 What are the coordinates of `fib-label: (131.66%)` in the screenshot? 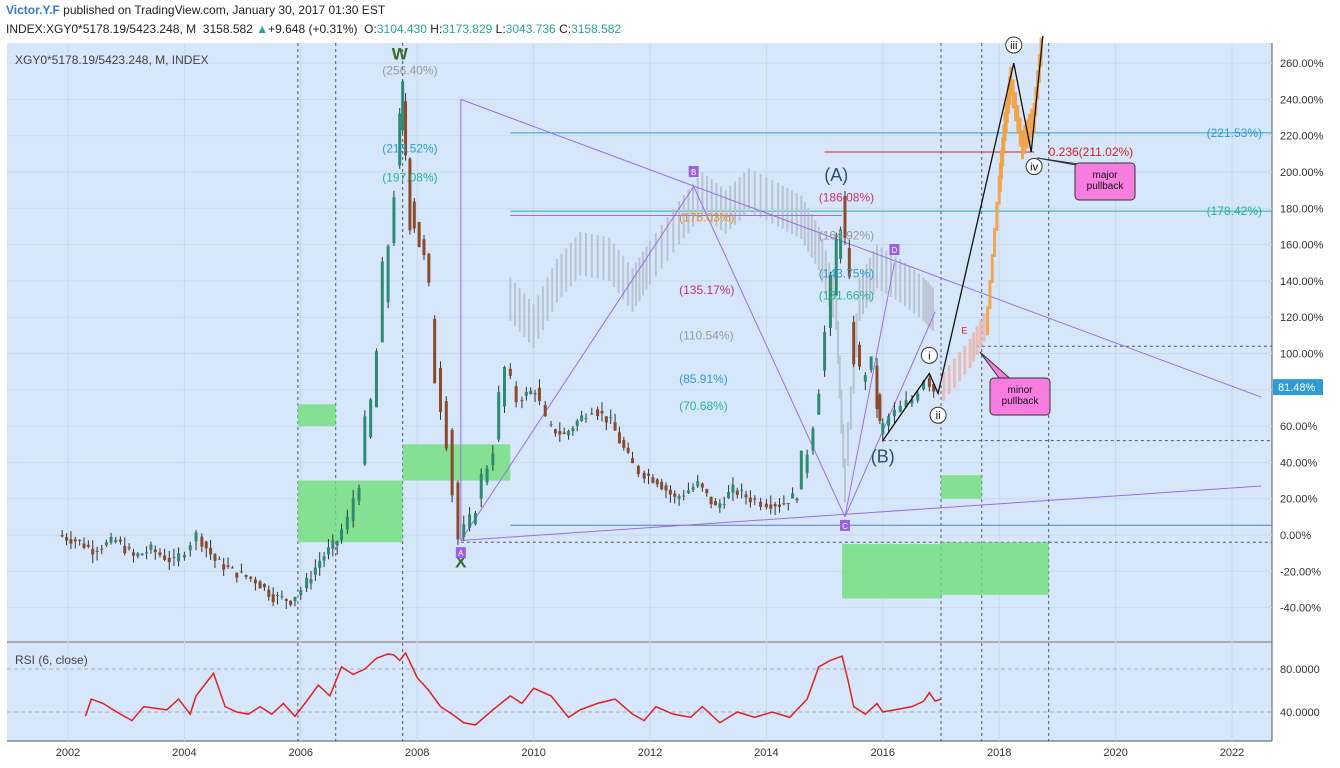 It's located at (846, 295).